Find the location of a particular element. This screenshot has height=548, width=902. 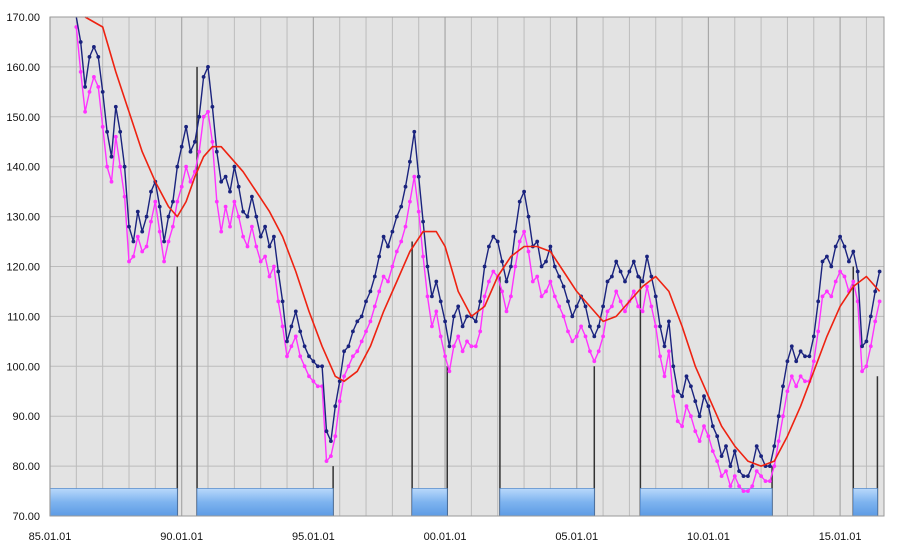

x-tick-label: 85.01.01 is located at coordinates (50, 537).